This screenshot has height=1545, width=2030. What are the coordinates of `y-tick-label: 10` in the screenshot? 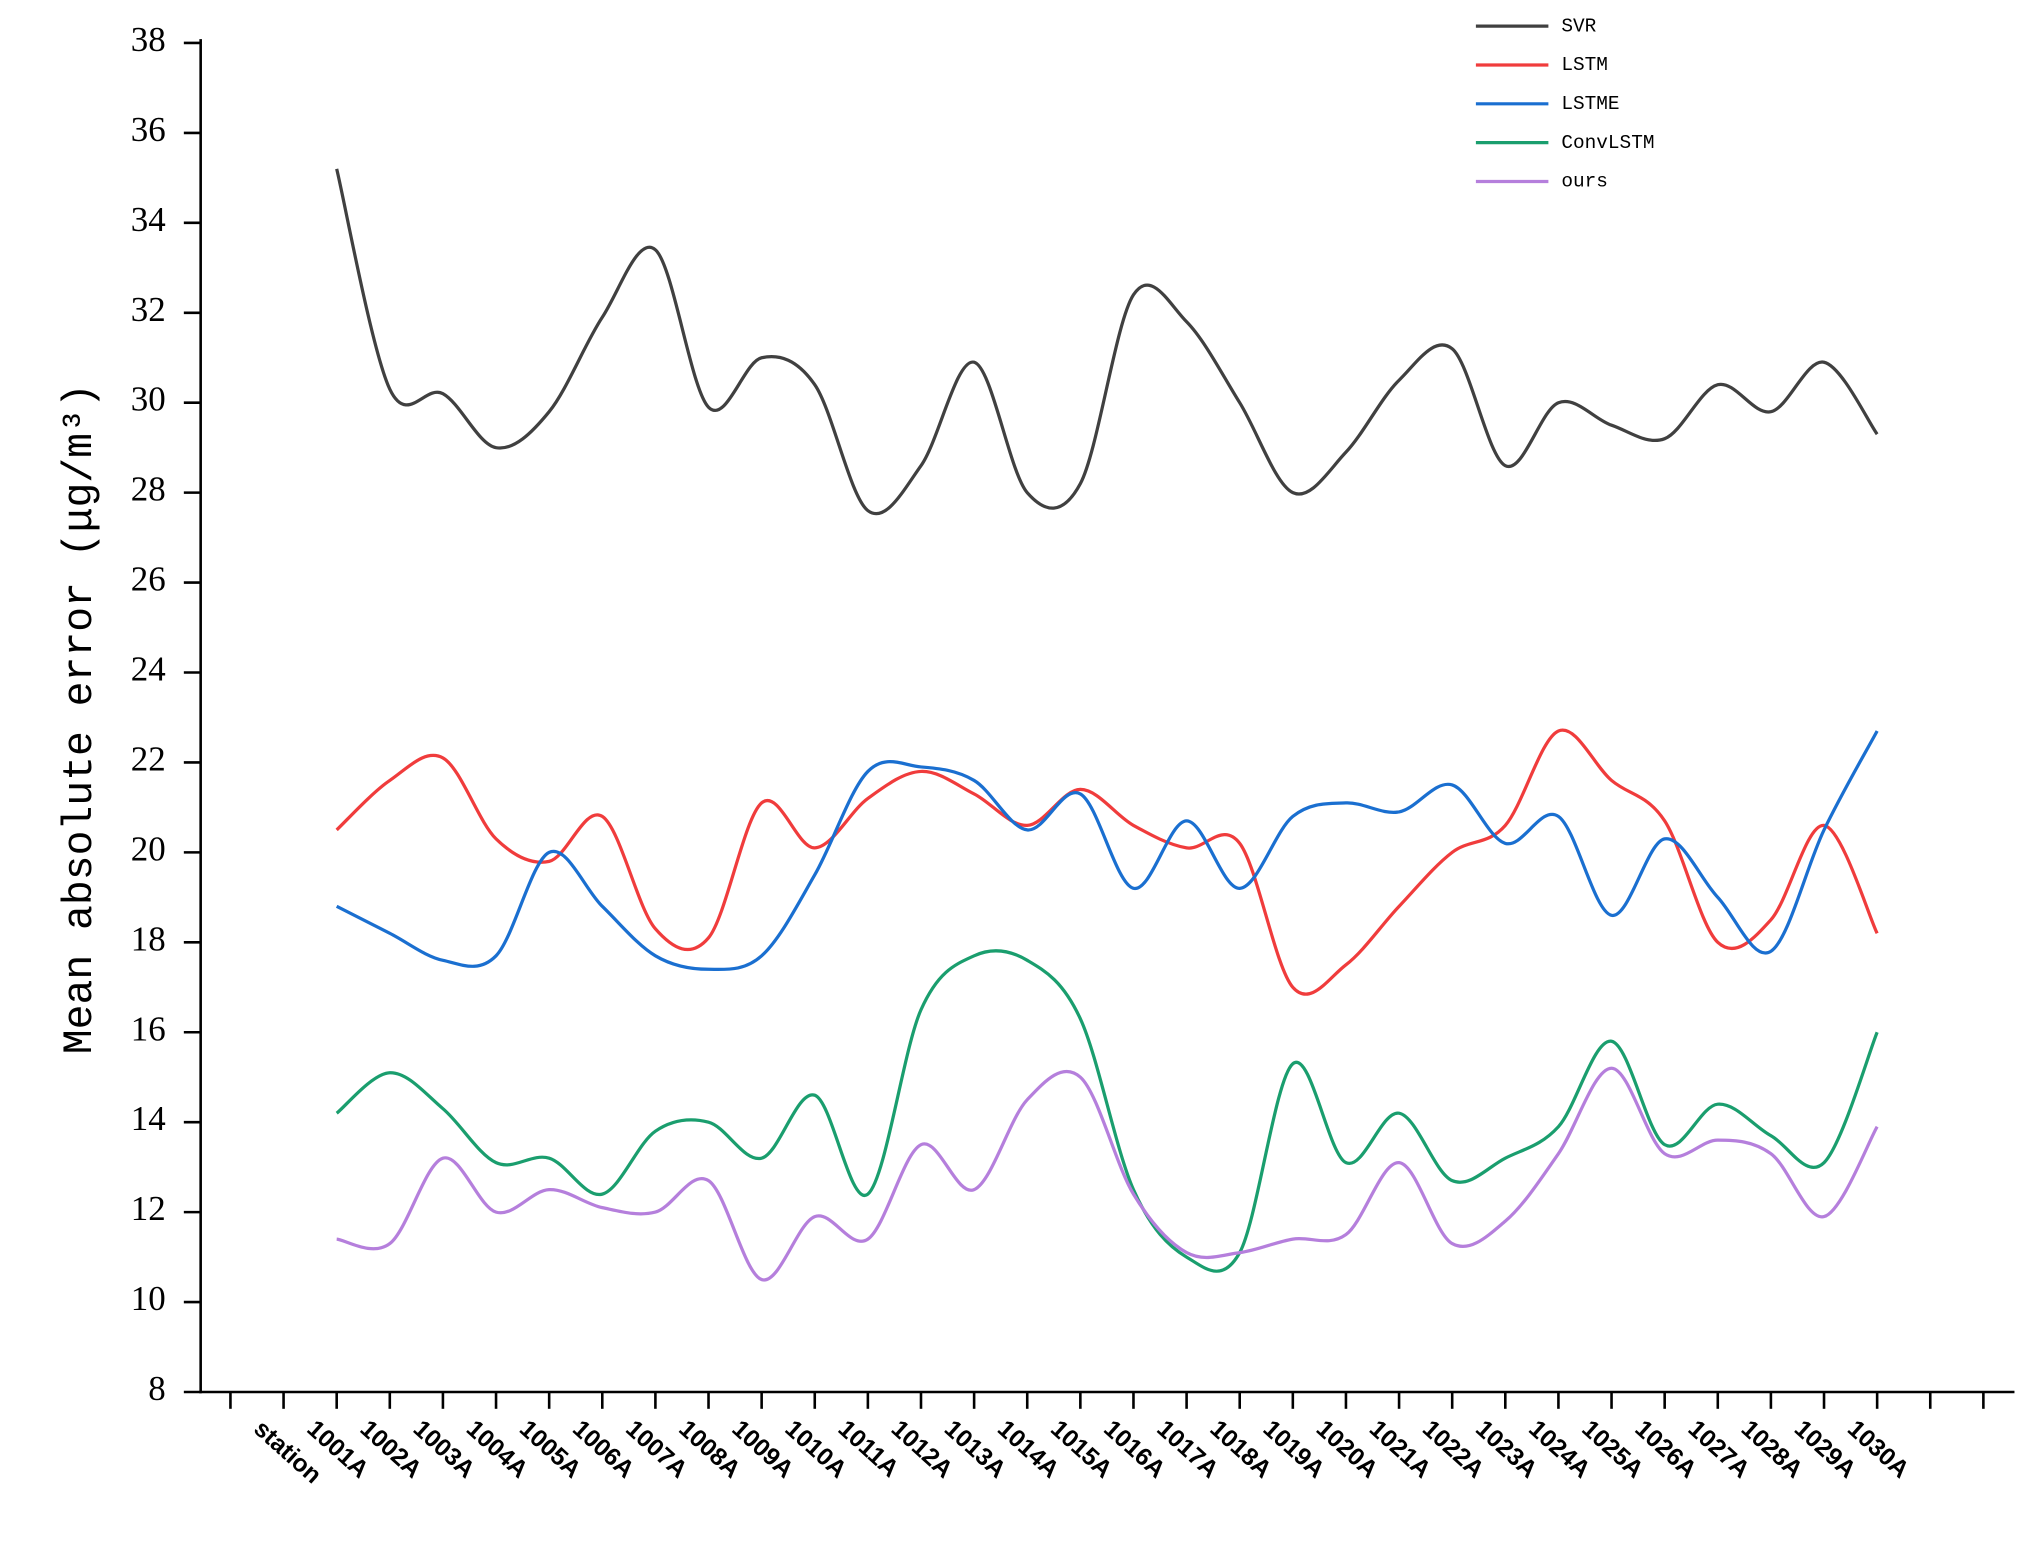 It's located at (148, 1298).